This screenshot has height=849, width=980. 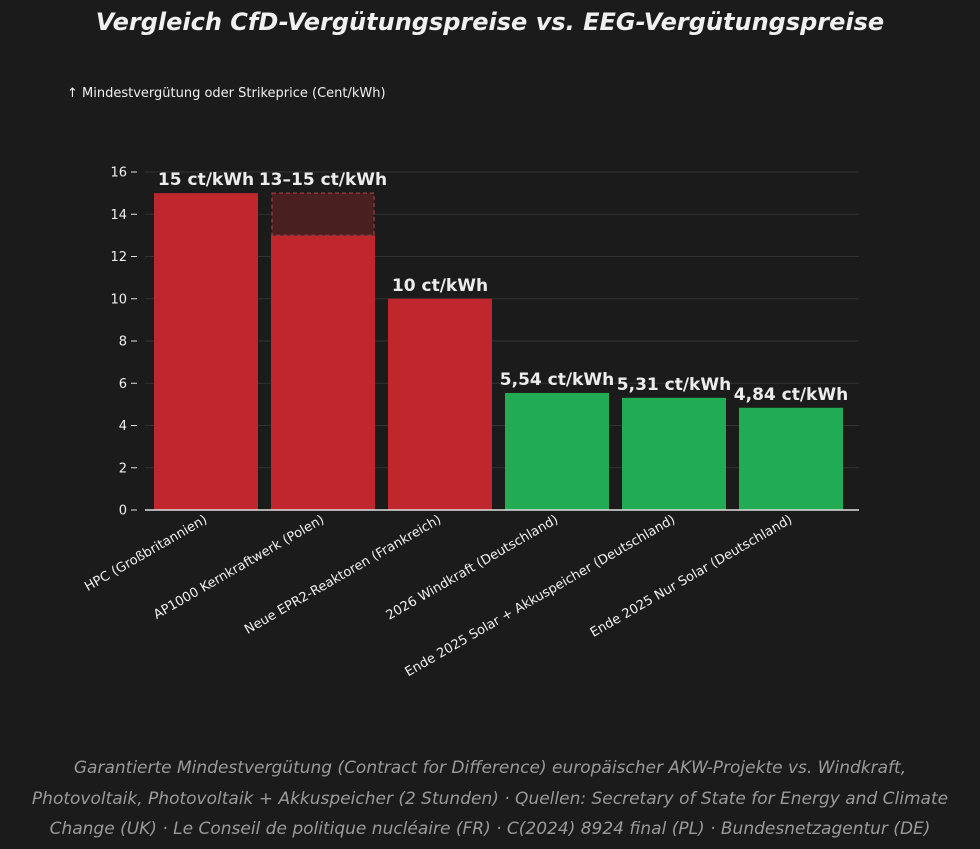 I want to click on y-tick-label: 12, so click(x=118, y=257).